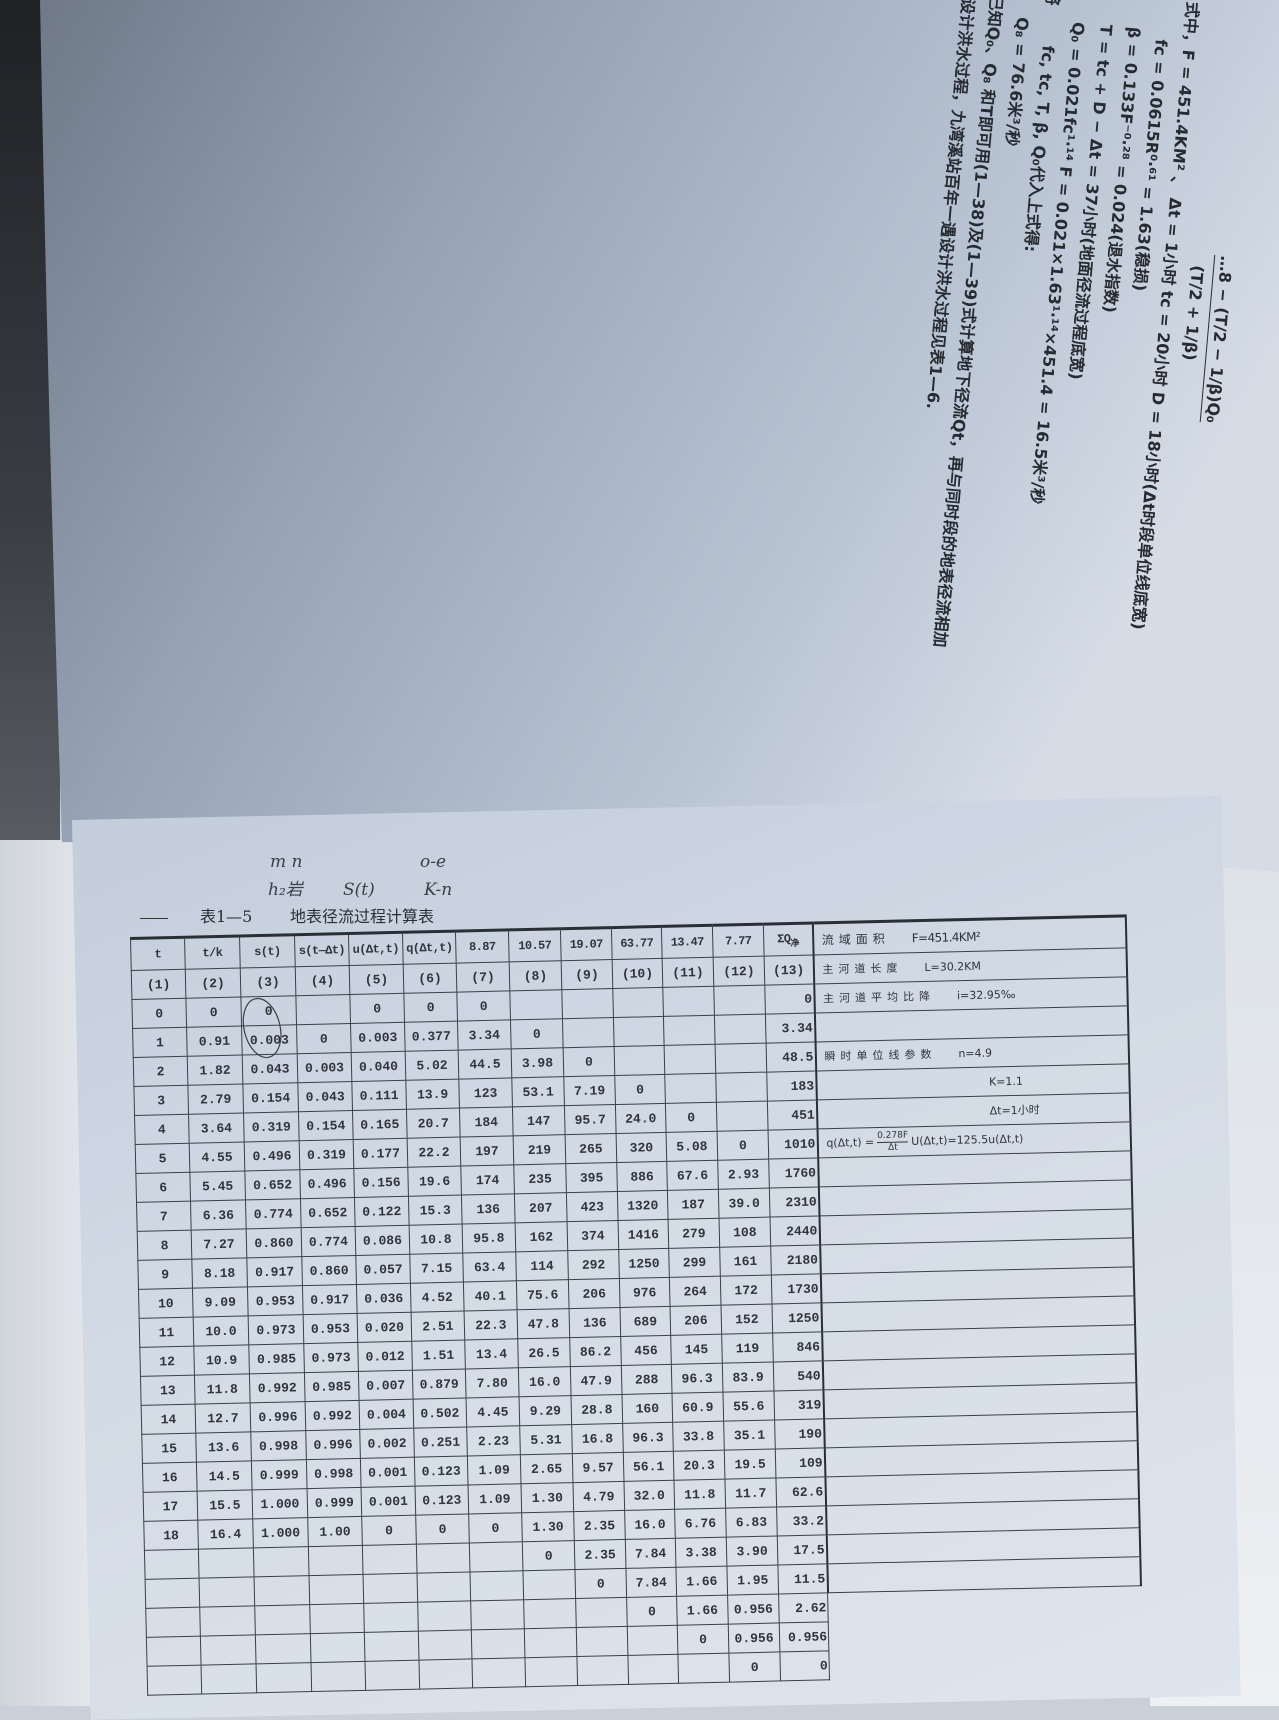 The image size is (1279, 1720). Describe the element at coordinates (171, 1535) in the screenshot. I see `table-cell: 18` at that location.